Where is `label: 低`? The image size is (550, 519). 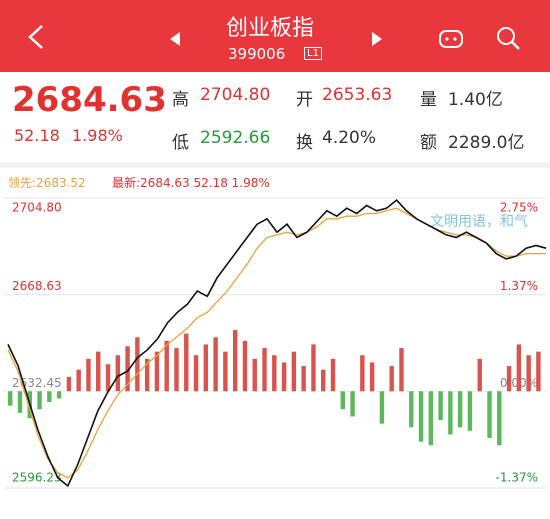 label: 低 is located at coordinates (180, 143).